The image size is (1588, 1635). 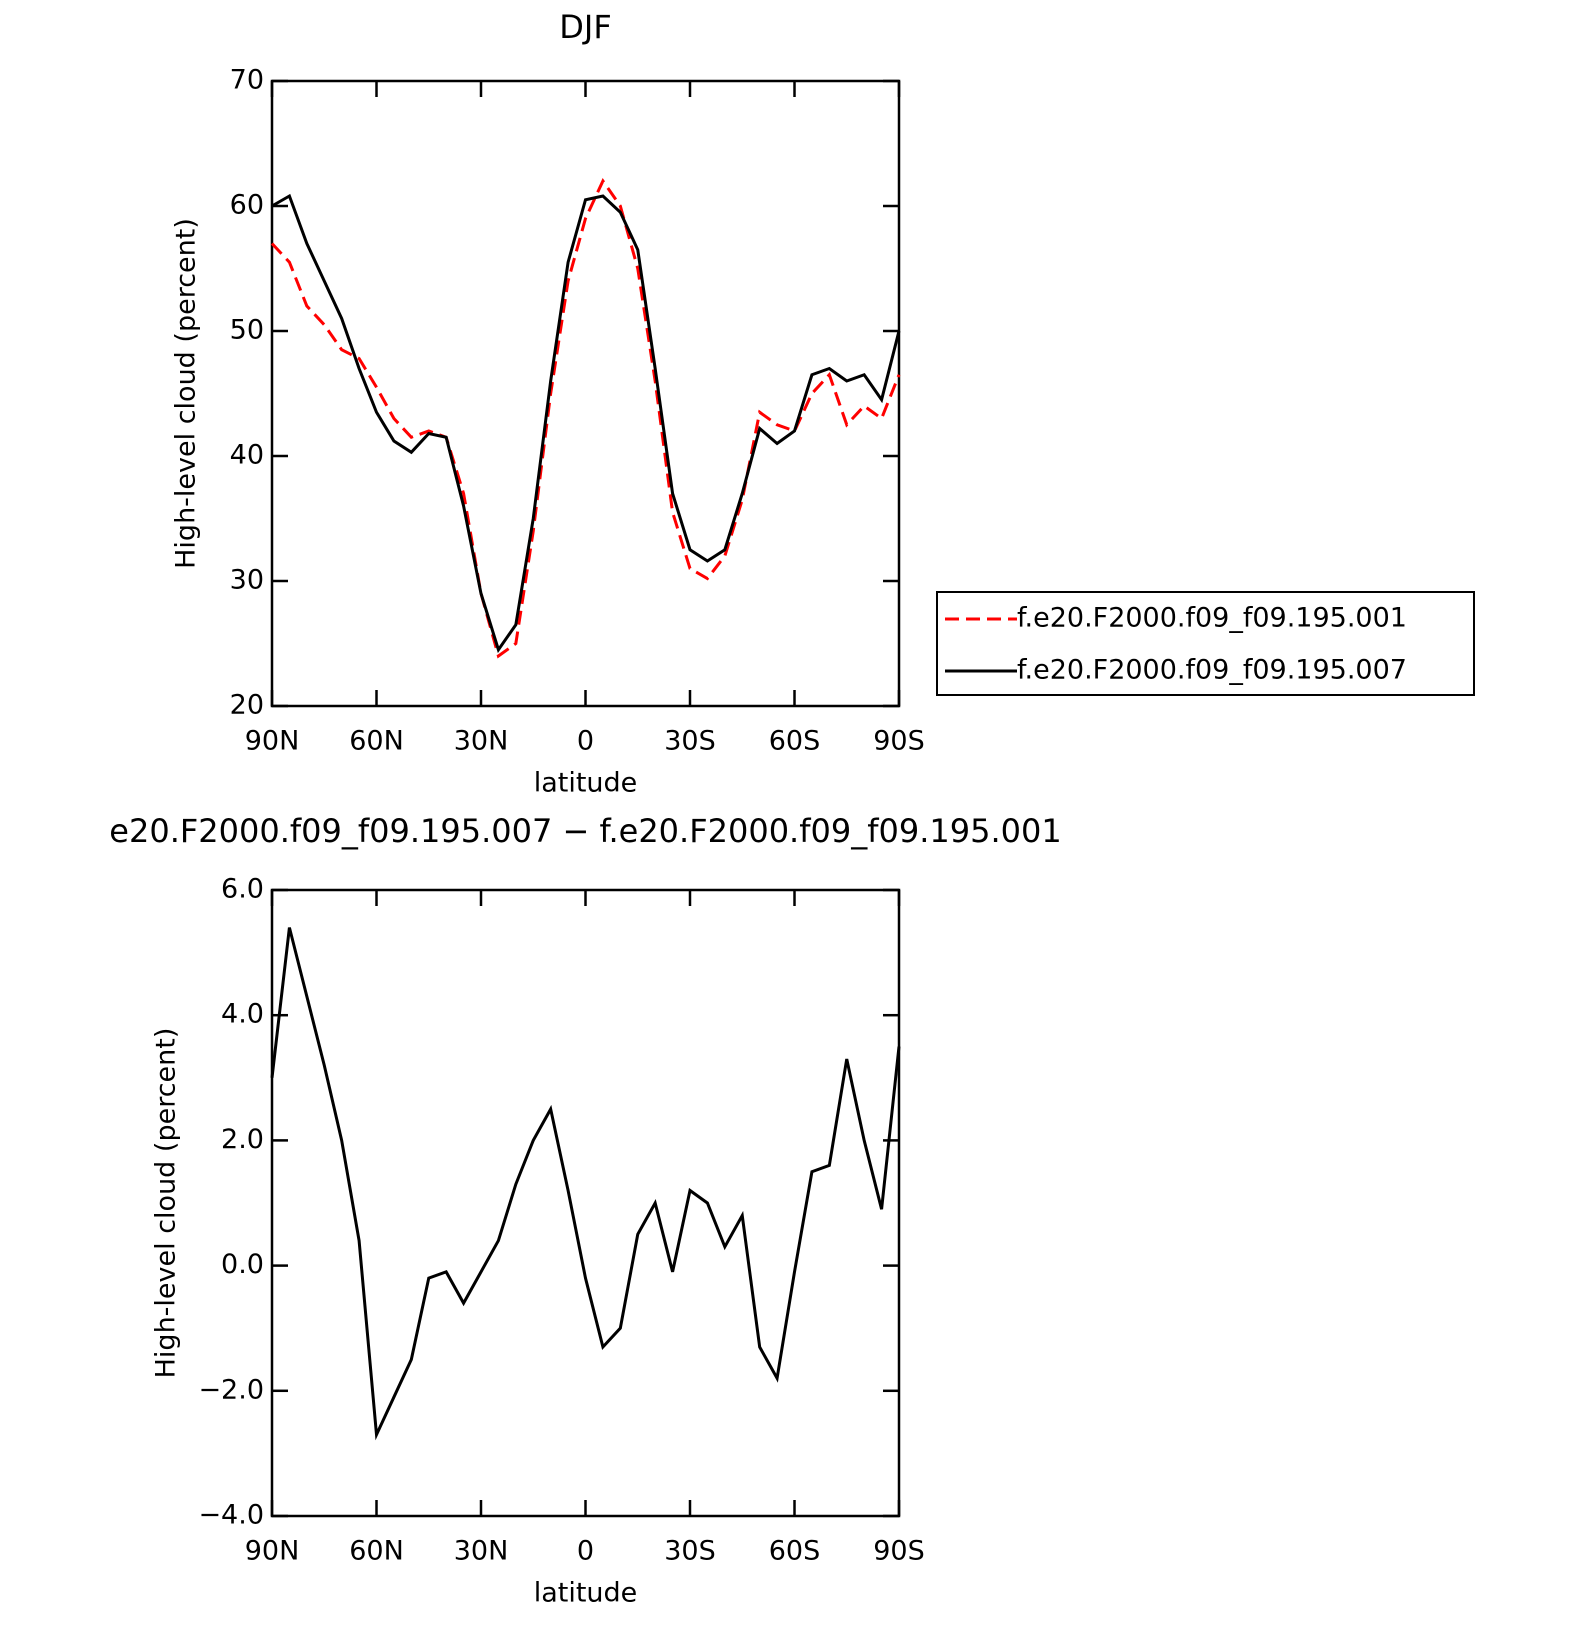 What do you see at coordinates (231, 1515) in the screenshot?
I see `y-tick-label: −4.0` at bounding box center [231, 1515].